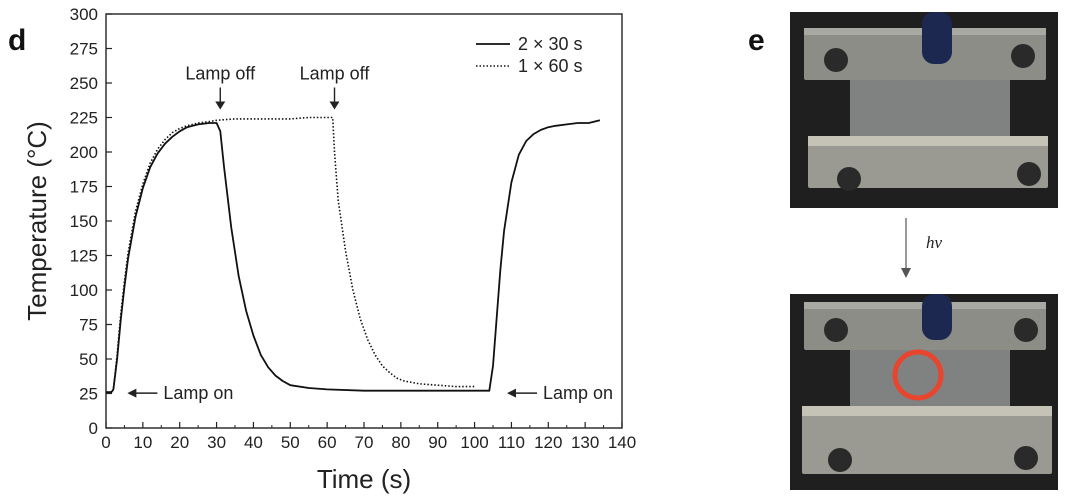  I want to click on y-tick-label: 25, so click(88, 394).